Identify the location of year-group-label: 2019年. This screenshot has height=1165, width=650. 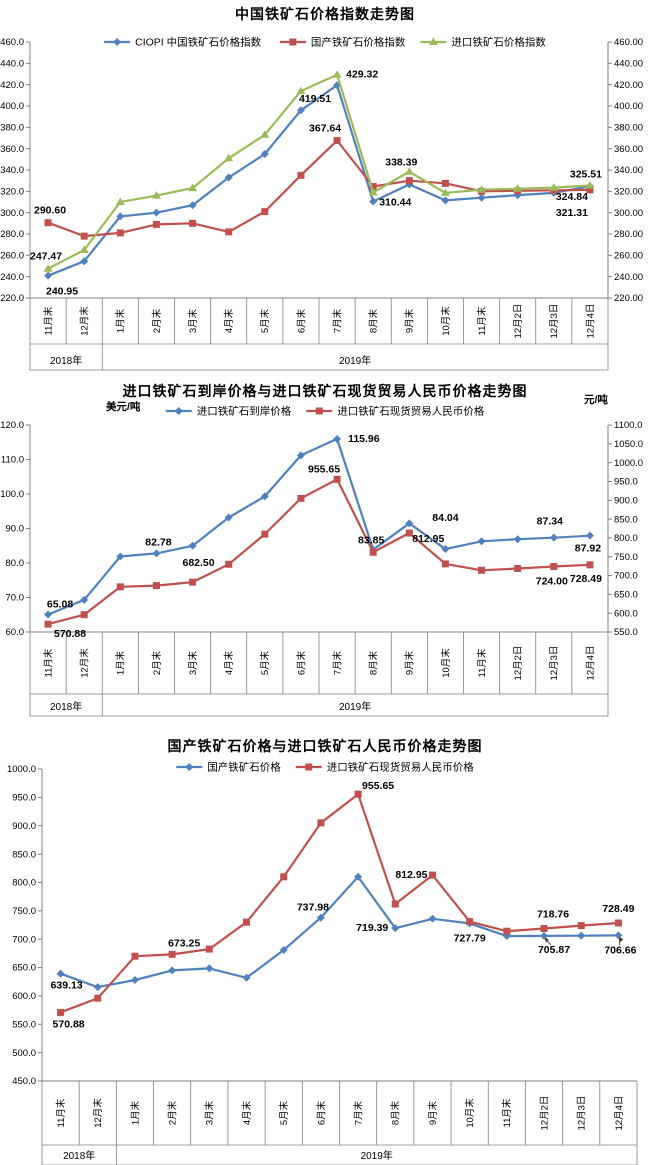
(377, 1155).